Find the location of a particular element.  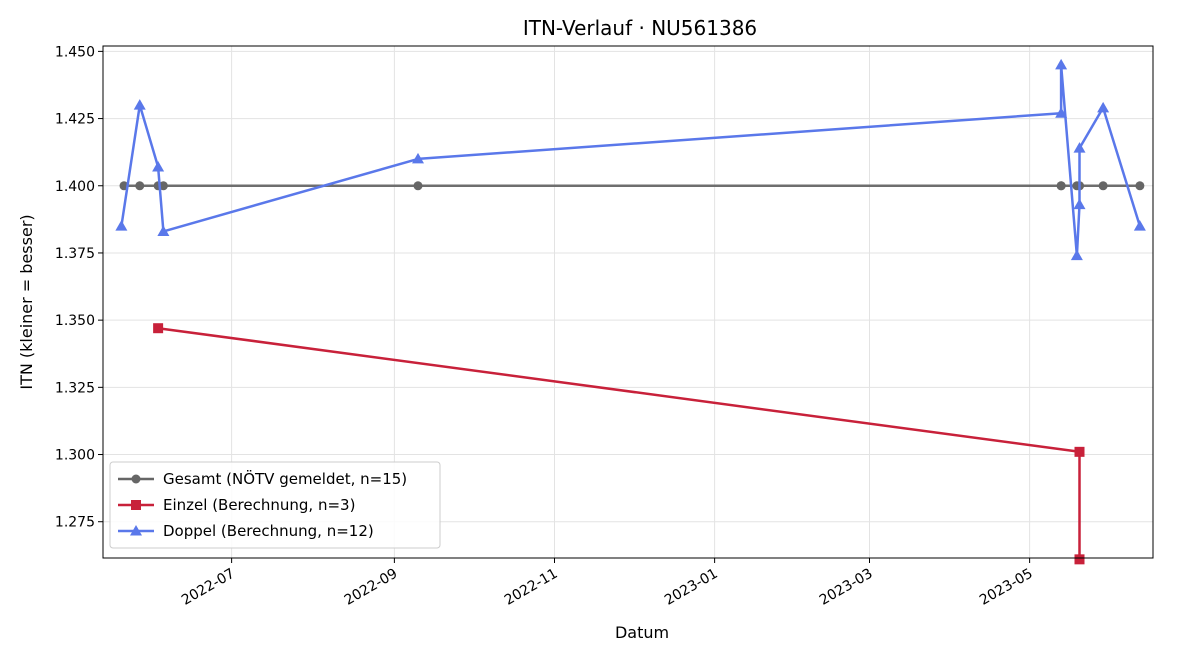

x-axis-label: Datum is located at coordinates (642, 632).